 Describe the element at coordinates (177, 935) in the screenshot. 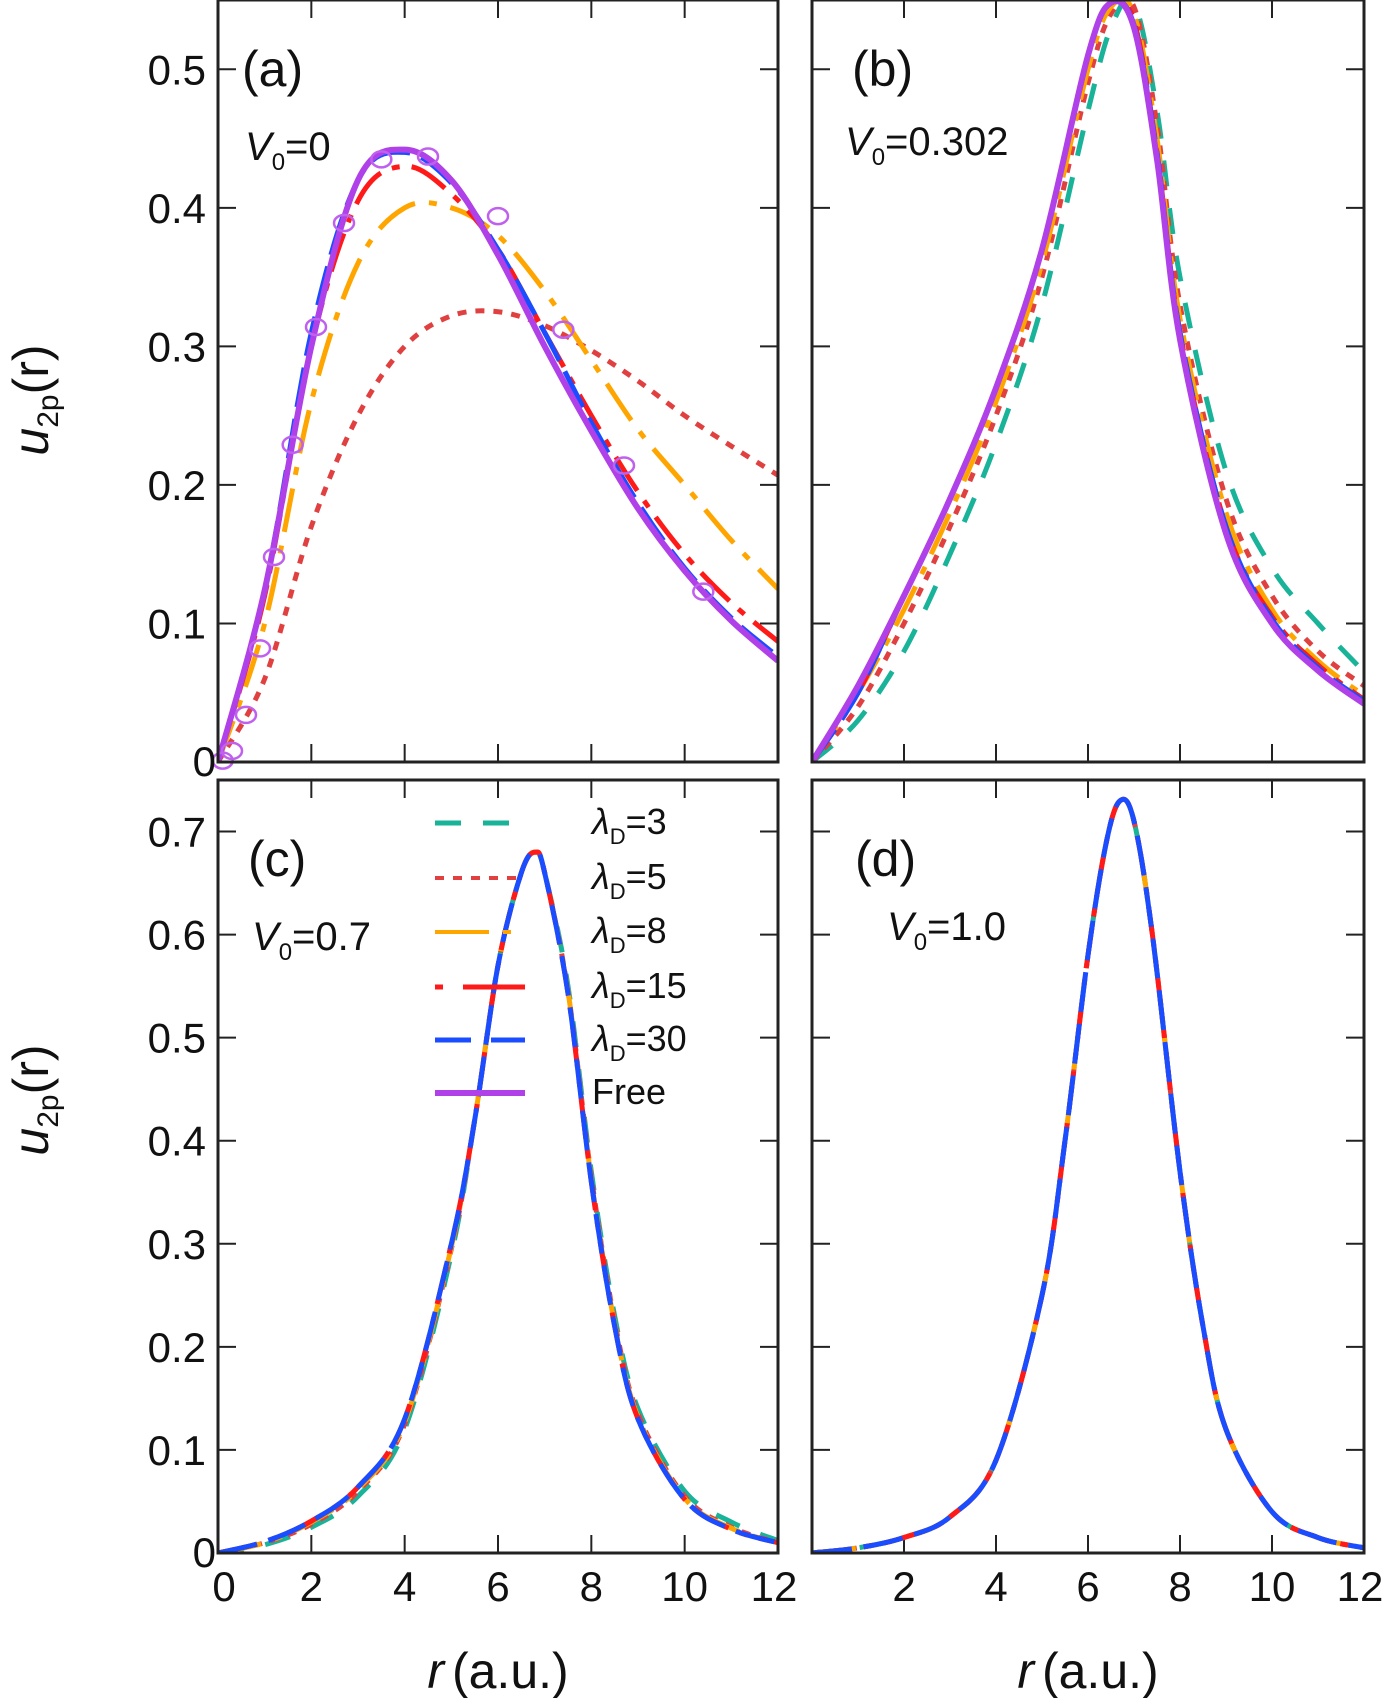

I see `y-tick-label: 0.6` at that location.